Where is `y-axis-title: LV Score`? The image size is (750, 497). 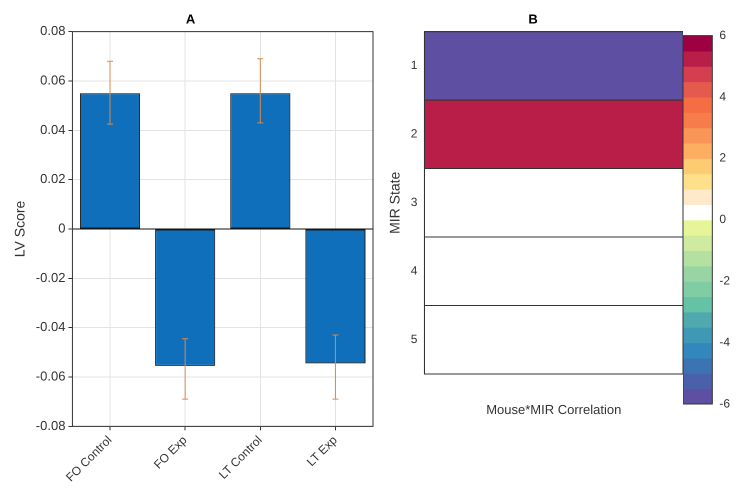 y-axis-title: LV Score is located at coordinates (19, 229).